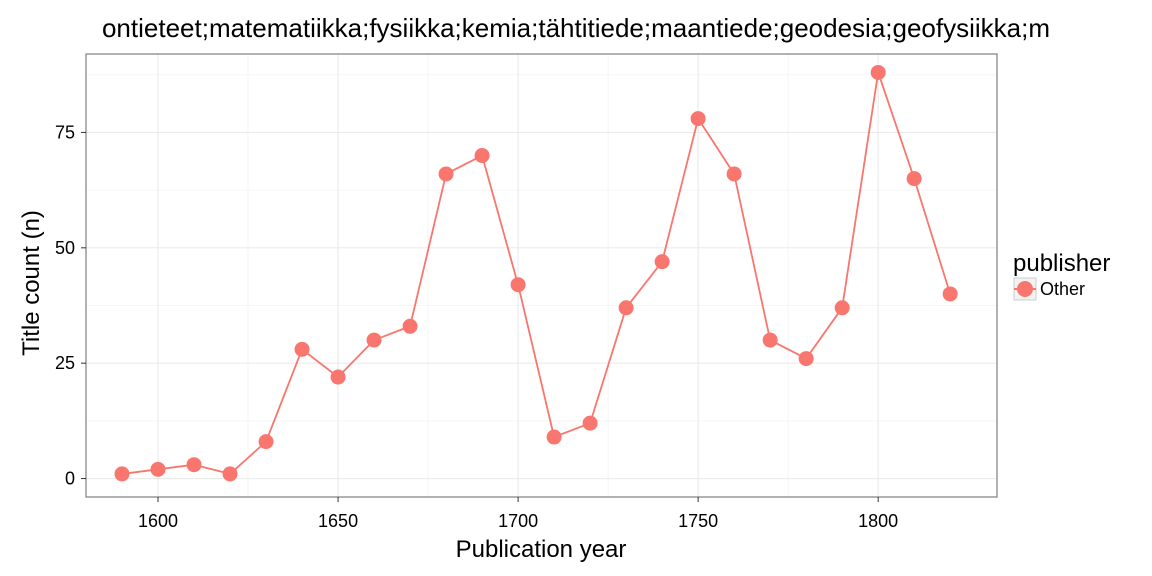 The image size is (1152, 576). What do you see at coordinates (541, 549) in the screenshot?
I see `x-axis-title: Publication year` at bounding box center [541, 549].